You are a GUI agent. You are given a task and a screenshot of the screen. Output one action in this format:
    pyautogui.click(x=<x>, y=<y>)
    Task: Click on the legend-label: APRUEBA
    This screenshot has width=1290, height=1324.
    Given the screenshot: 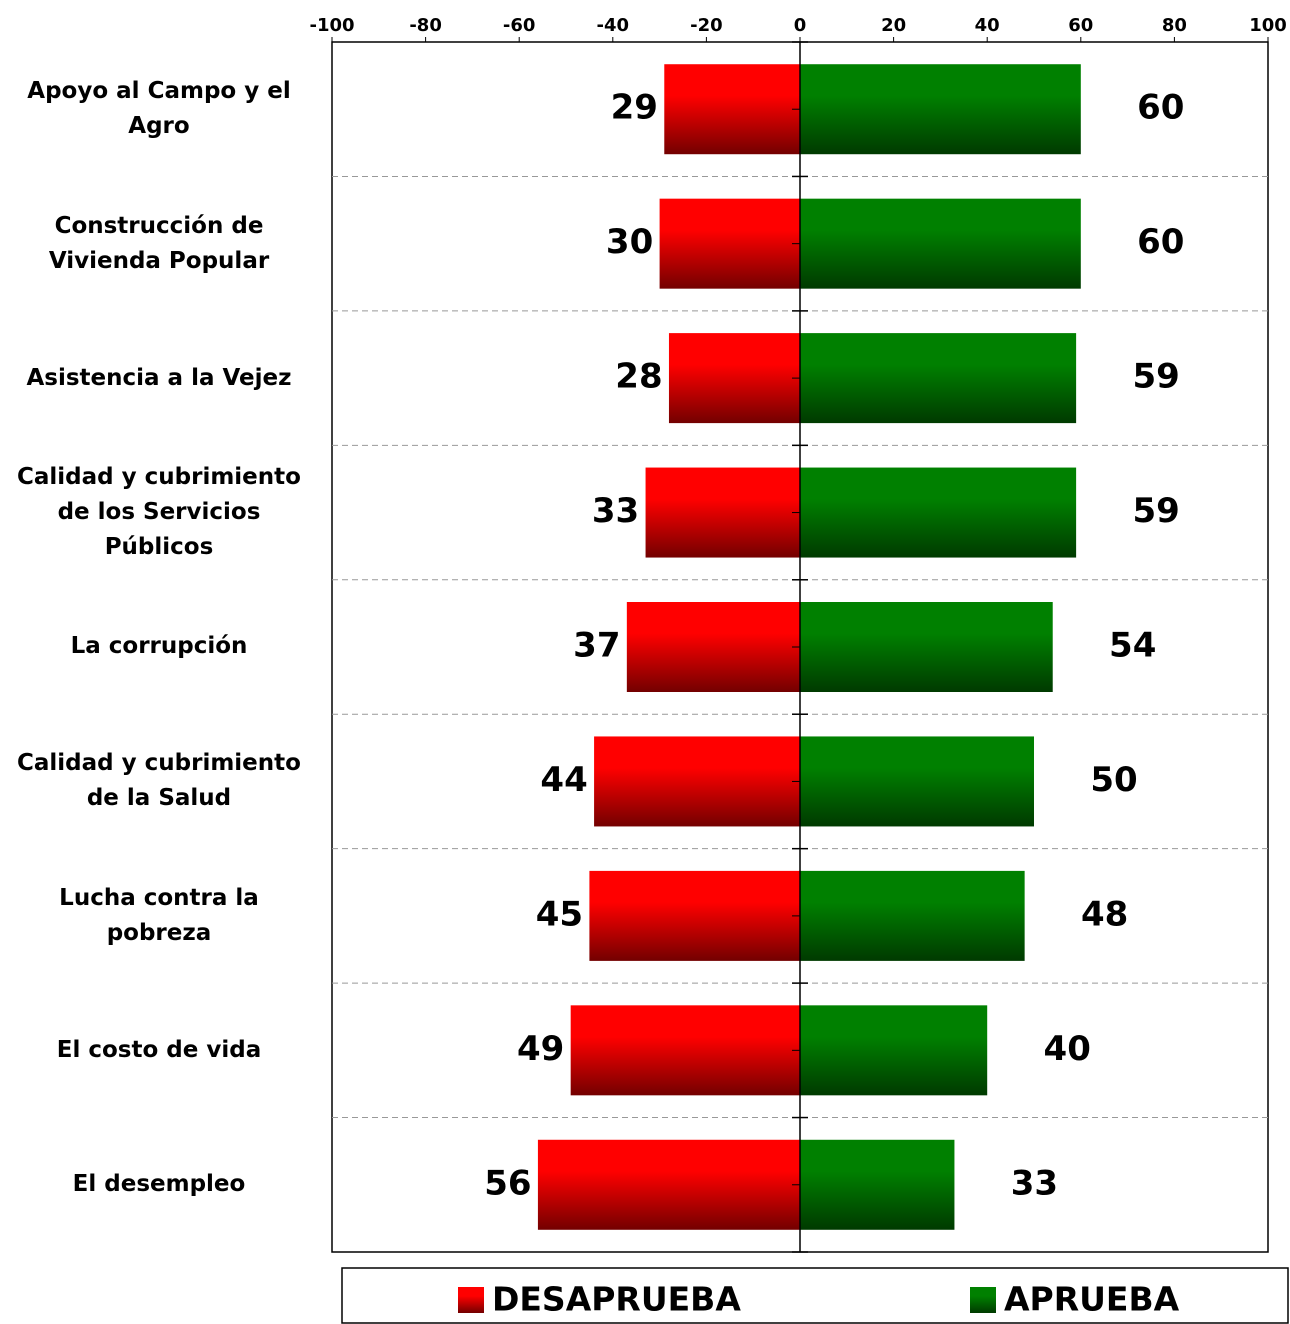 What is the action you would take?
    pyautogui.click(x=1092, y=1299)
    